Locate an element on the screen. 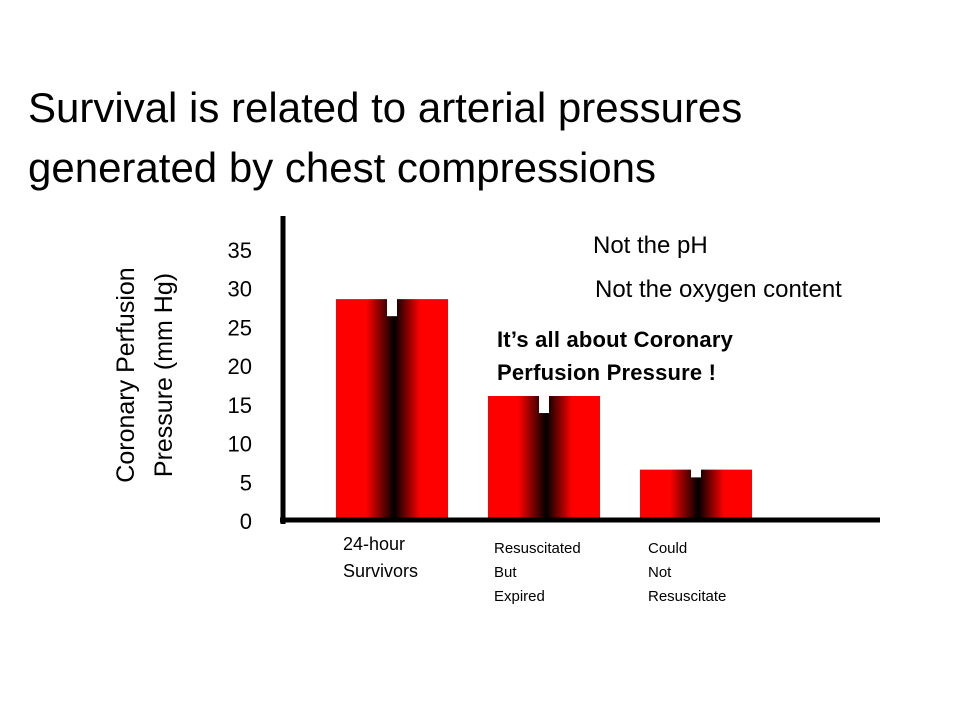 This screenshot has height=720, width=960. bars is located at coordinates (544, 409).